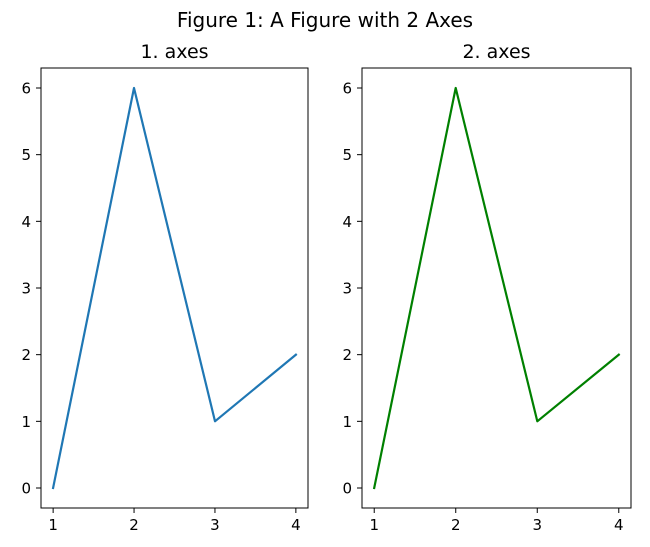 Image resolution: width=650 pixels, height=547 pixels. What do you see at coordinates (496, 52) in the screenshot?
I see `axes-title: 2. axes` at bounding box center [496, 52].